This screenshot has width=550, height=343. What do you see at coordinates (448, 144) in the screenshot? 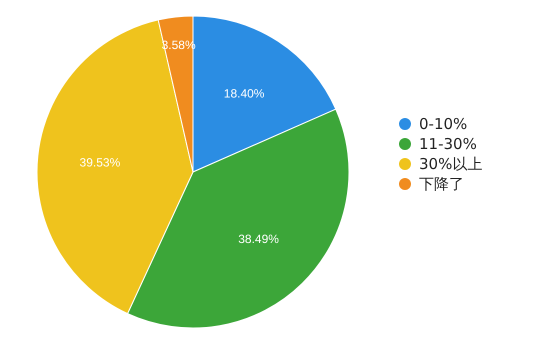
I see `legend-label: 11-30%` at bounding box center [448, 144].